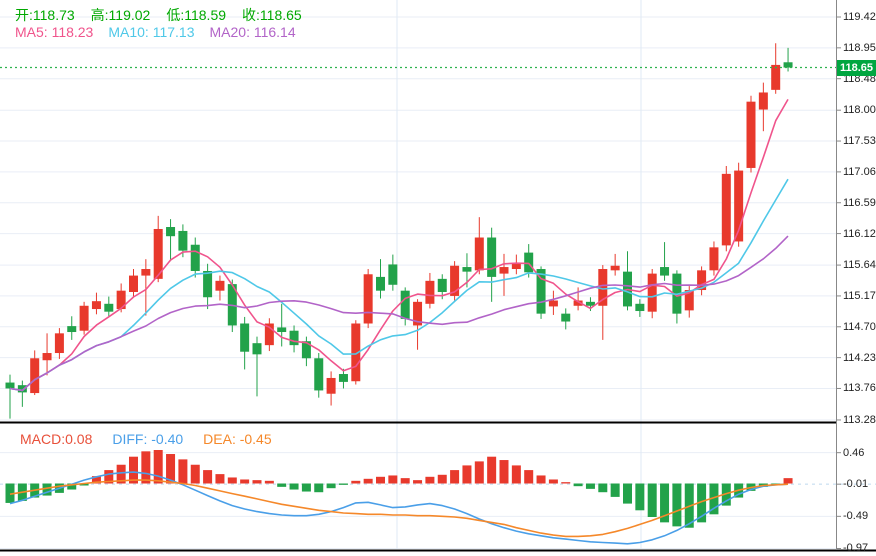  Describe the element at coordinates (196, 15) in the screenshot. I see `low-value: 低:118.59` at that location.